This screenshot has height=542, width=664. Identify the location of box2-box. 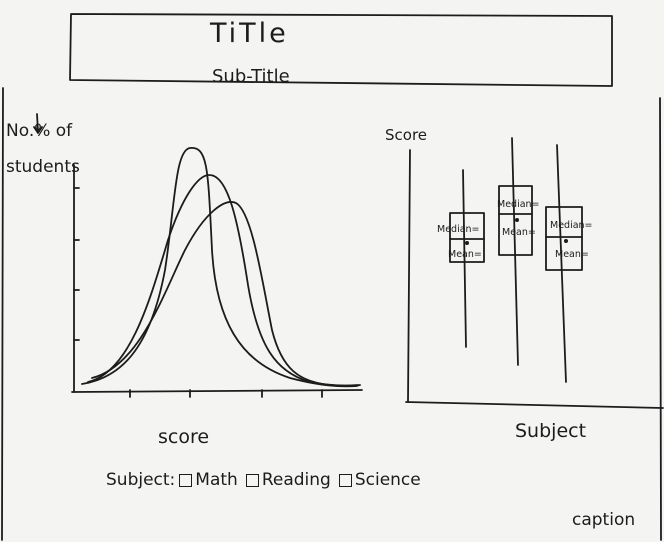
(515, 220).